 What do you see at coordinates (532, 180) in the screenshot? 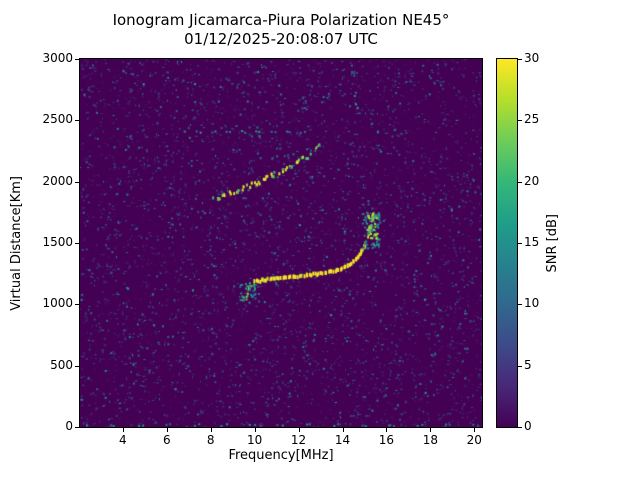
I see `colorbar-tick-label: 20` at bounding box center [532, 180].